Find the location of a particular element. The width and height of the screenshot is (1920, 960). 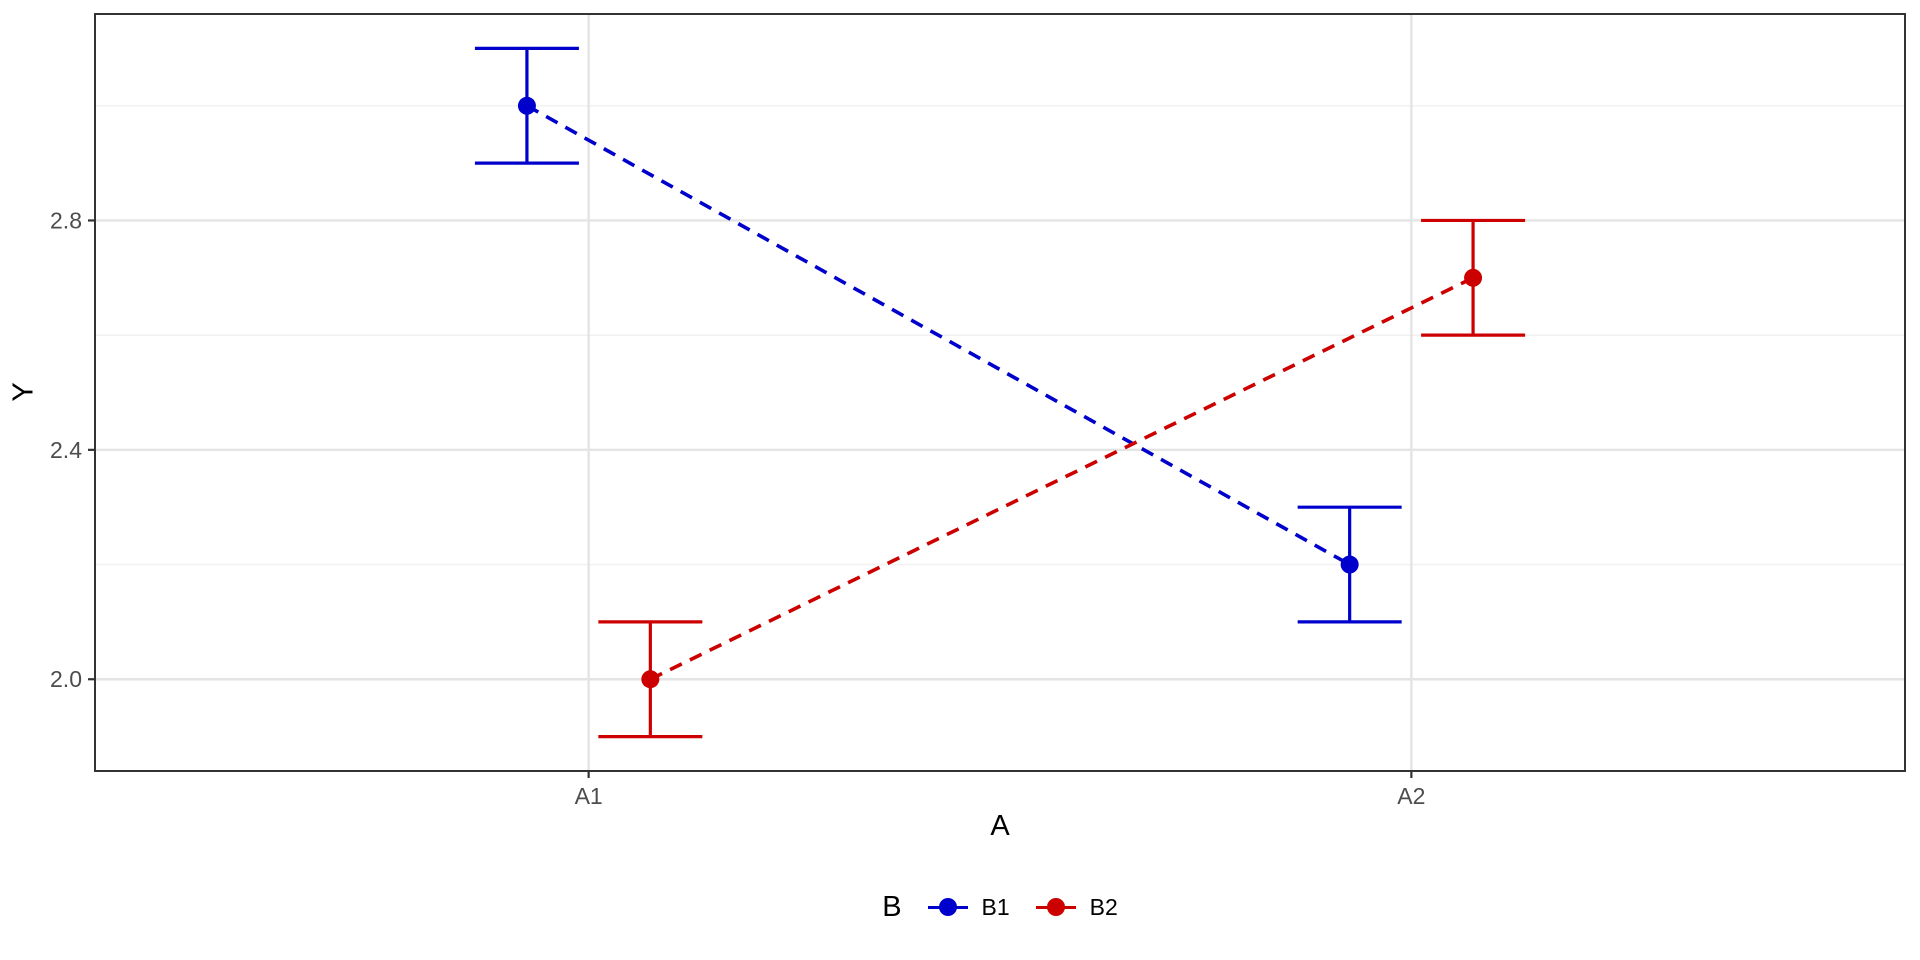

legend: B B1 B2 is located at coordinates (1000, 907).